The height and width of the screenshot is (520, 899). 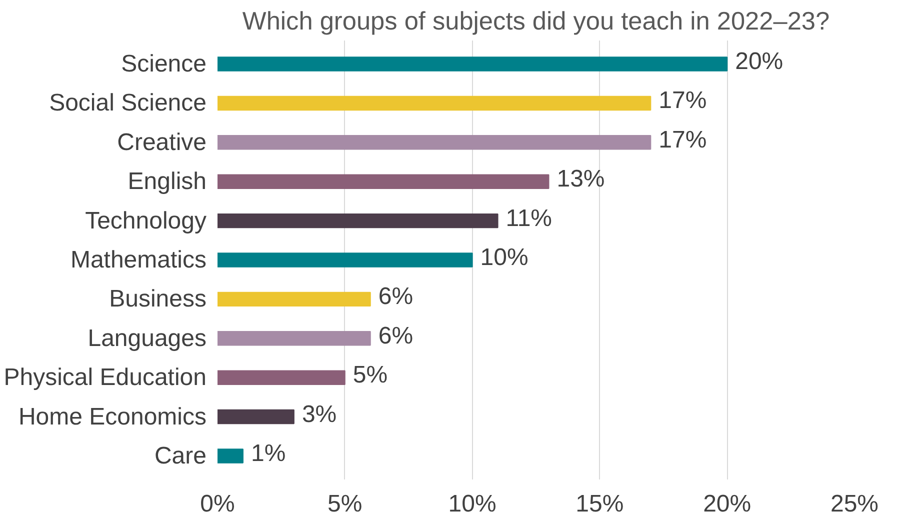 What do you see at coordinates (180, 456) in the screenshot?
I see `y-tick-label: Care` at bounding box center [180, 456].